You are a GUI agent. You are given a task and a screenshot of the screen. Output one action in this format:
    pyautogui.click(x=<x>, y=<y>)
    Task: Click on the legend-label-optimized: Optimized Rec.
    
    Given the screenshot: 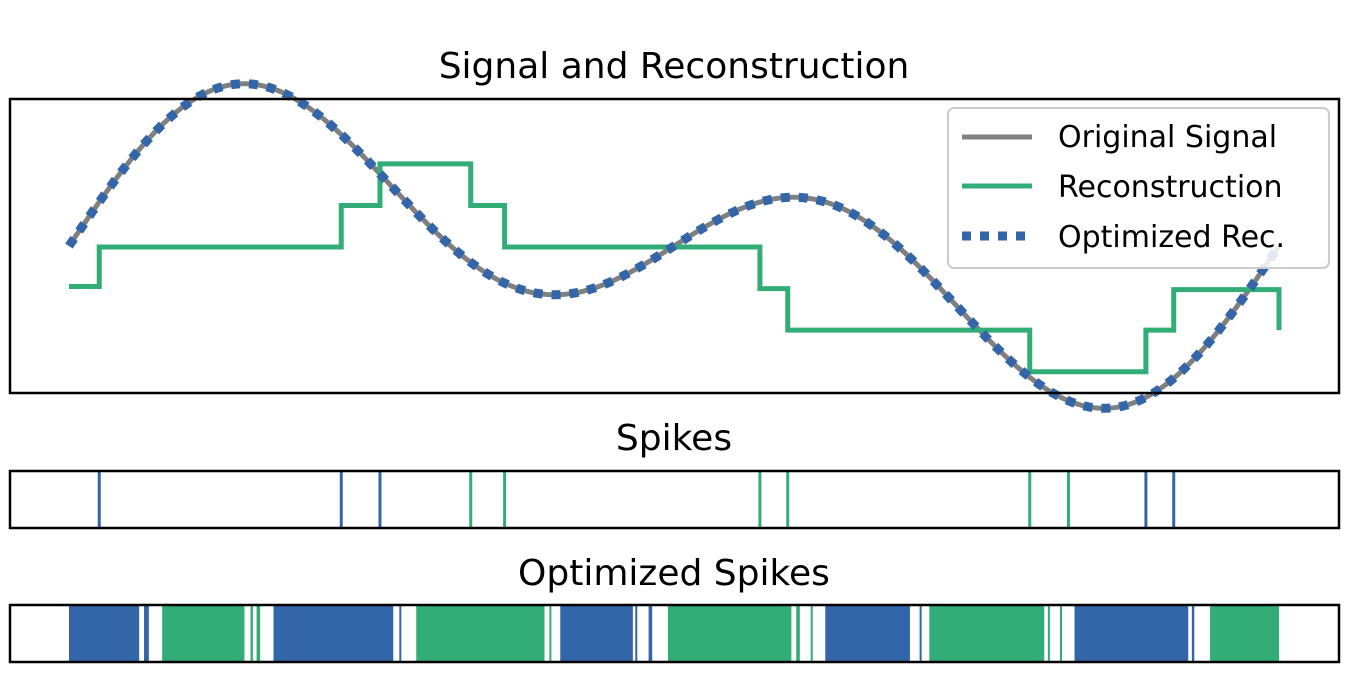 What is the action you would take?
    pyautogui.click(x=1171, y=237)
    